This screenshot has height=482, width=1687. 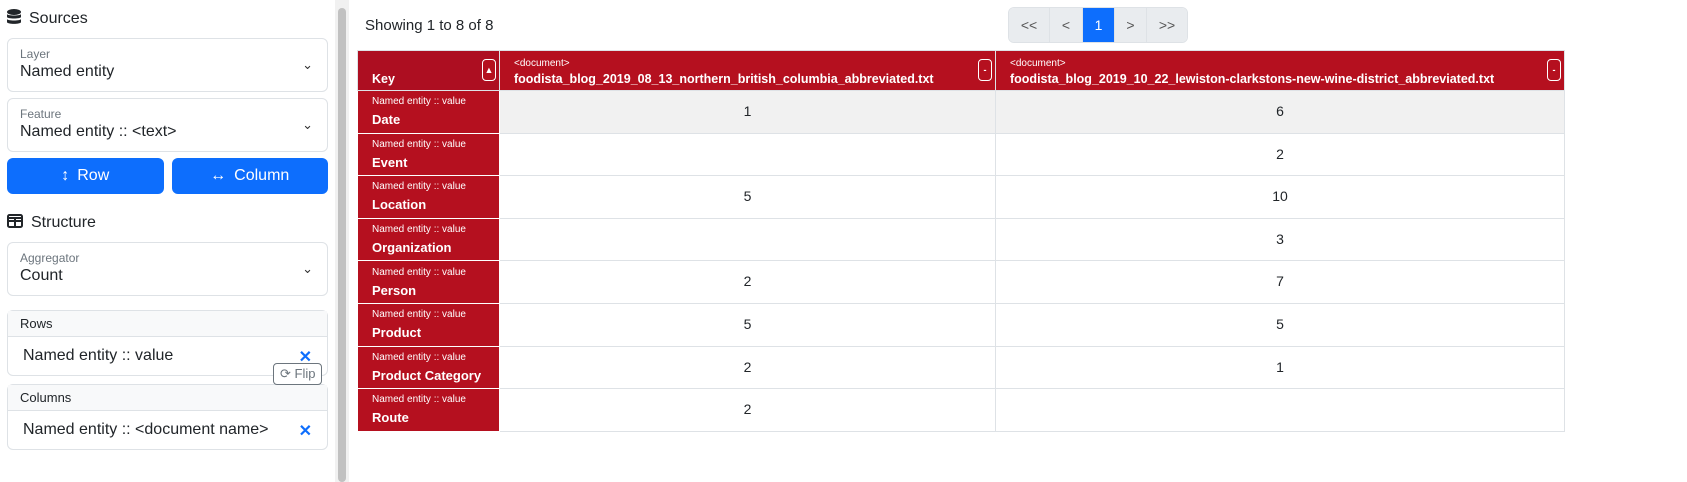 I want to click on row-key-label: Event, so click(x=390, y=162).